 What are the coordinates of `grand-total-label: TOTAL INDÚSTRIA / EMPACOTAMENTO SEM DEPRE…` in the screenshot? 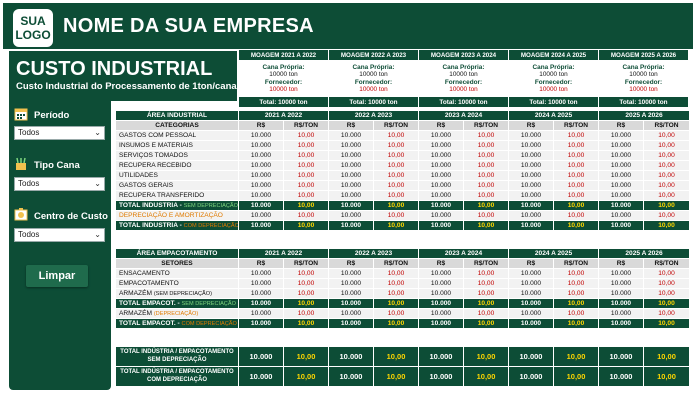 It's located at (177, 356).